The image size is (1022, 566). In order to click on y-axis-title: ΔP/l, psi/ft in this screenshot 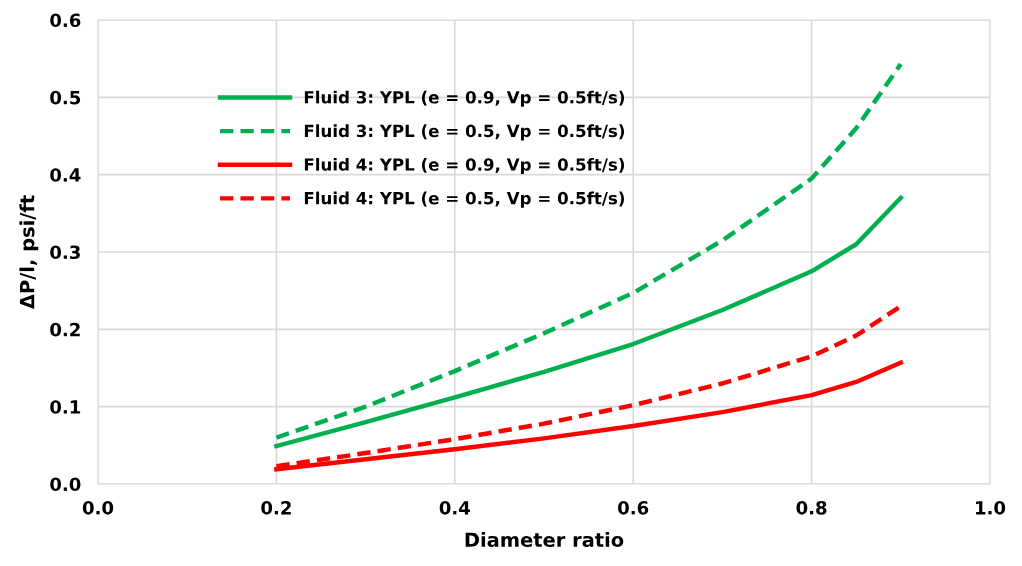, I will do `click(29, 252)`.